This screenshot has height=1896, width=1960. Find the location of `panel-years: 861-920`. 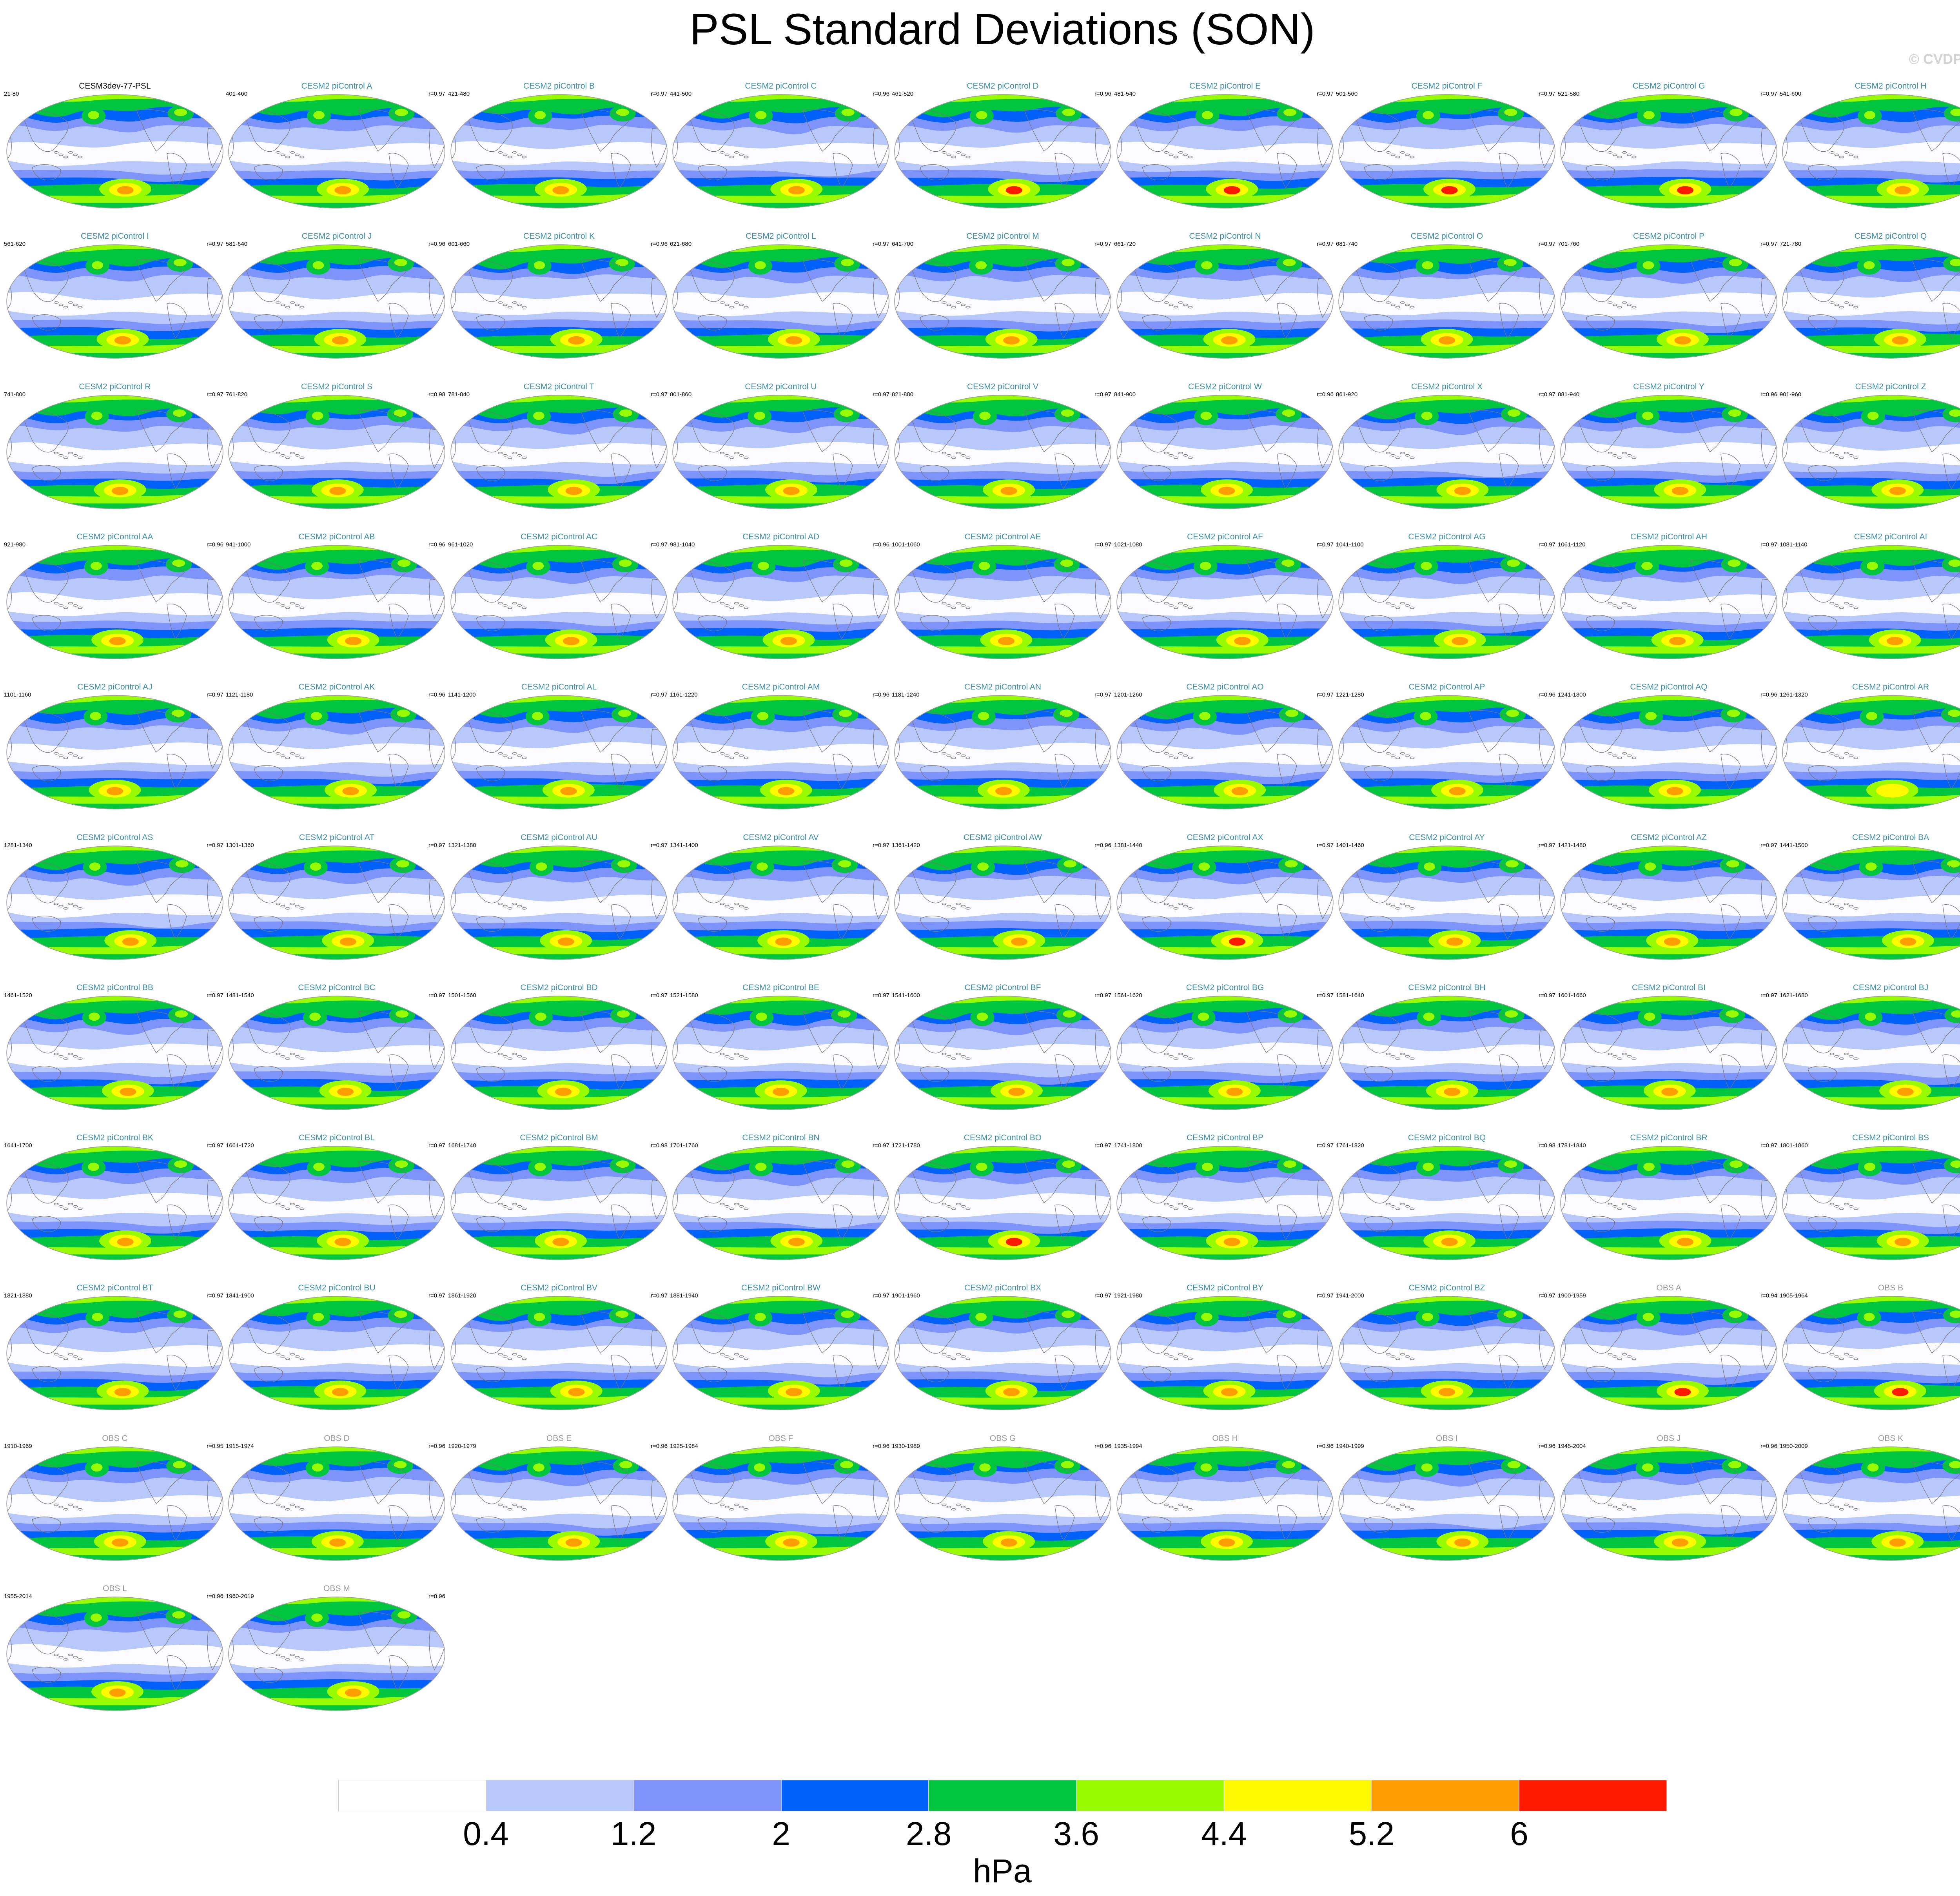

panel-years: 861-920 is located at coordinates (1346, 394).